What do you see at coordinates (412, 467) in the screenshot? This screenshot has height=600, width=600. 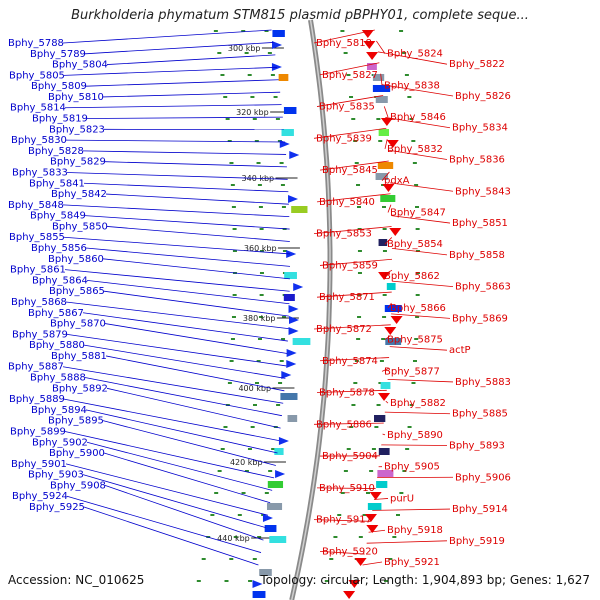 I see `gene-label-right: Bphy_5905` at bounding box center [412, 467].